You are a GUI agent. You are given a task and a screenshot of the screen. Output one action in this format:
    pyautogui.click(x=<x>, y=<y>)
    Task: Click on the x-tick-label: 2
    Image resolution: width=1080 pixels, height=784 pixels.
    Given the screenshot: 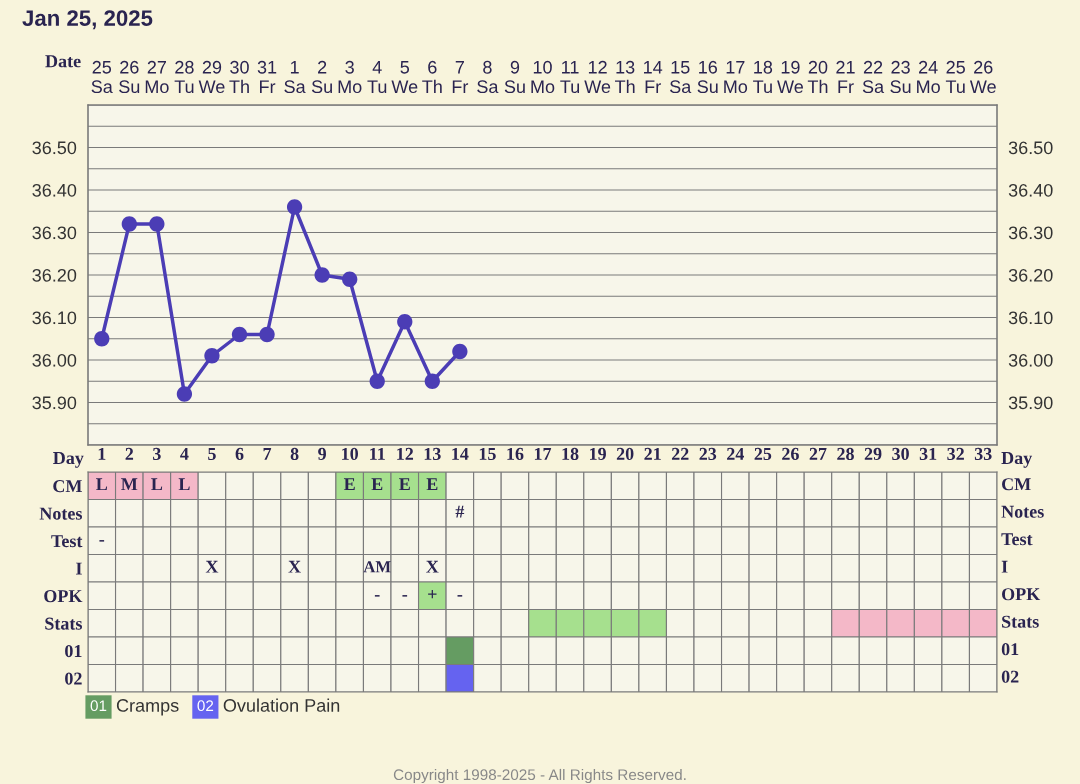 What is the action you would take?
    pyautogui.click(x=129, y=453)
    